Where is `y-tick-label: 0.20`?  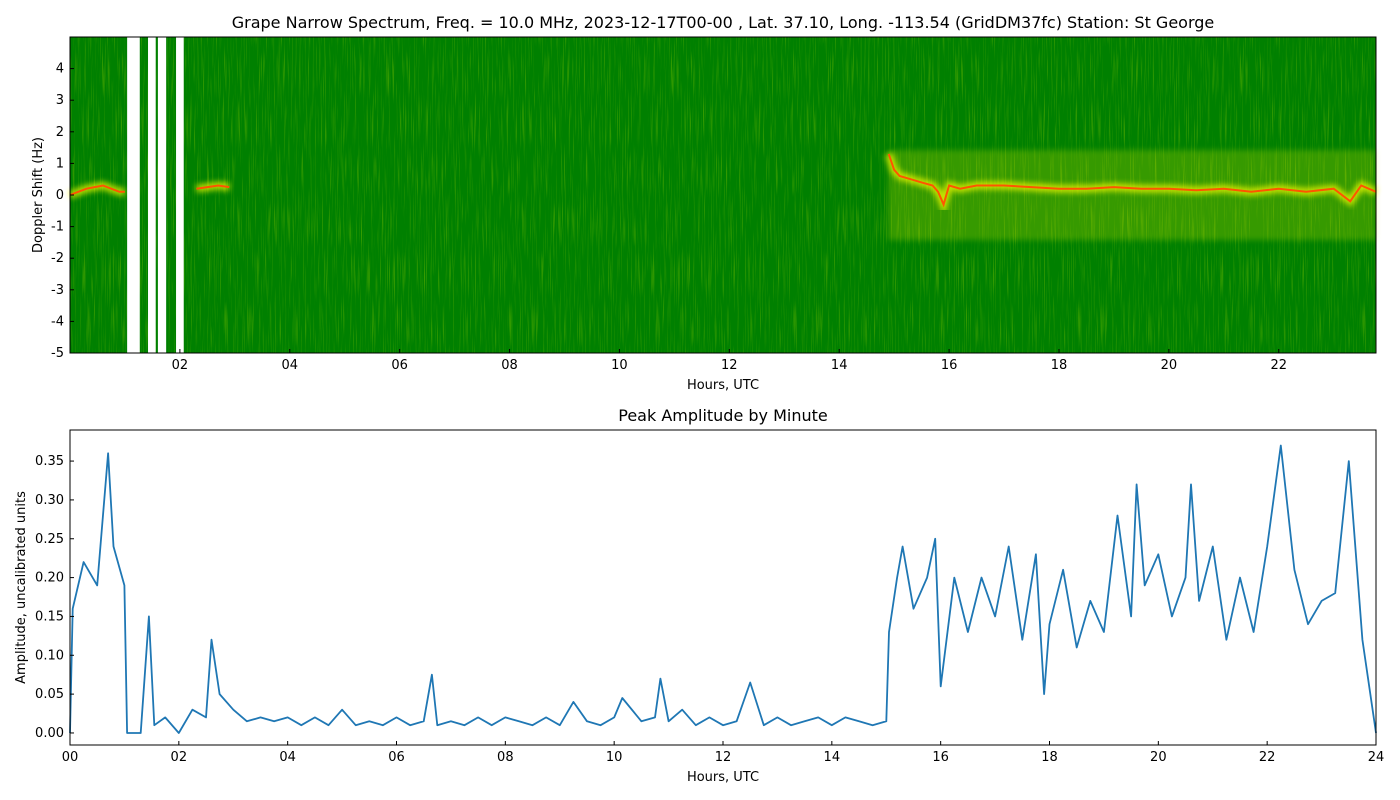 y-tick-label: 0.20 is located at coordinates (49, 578).